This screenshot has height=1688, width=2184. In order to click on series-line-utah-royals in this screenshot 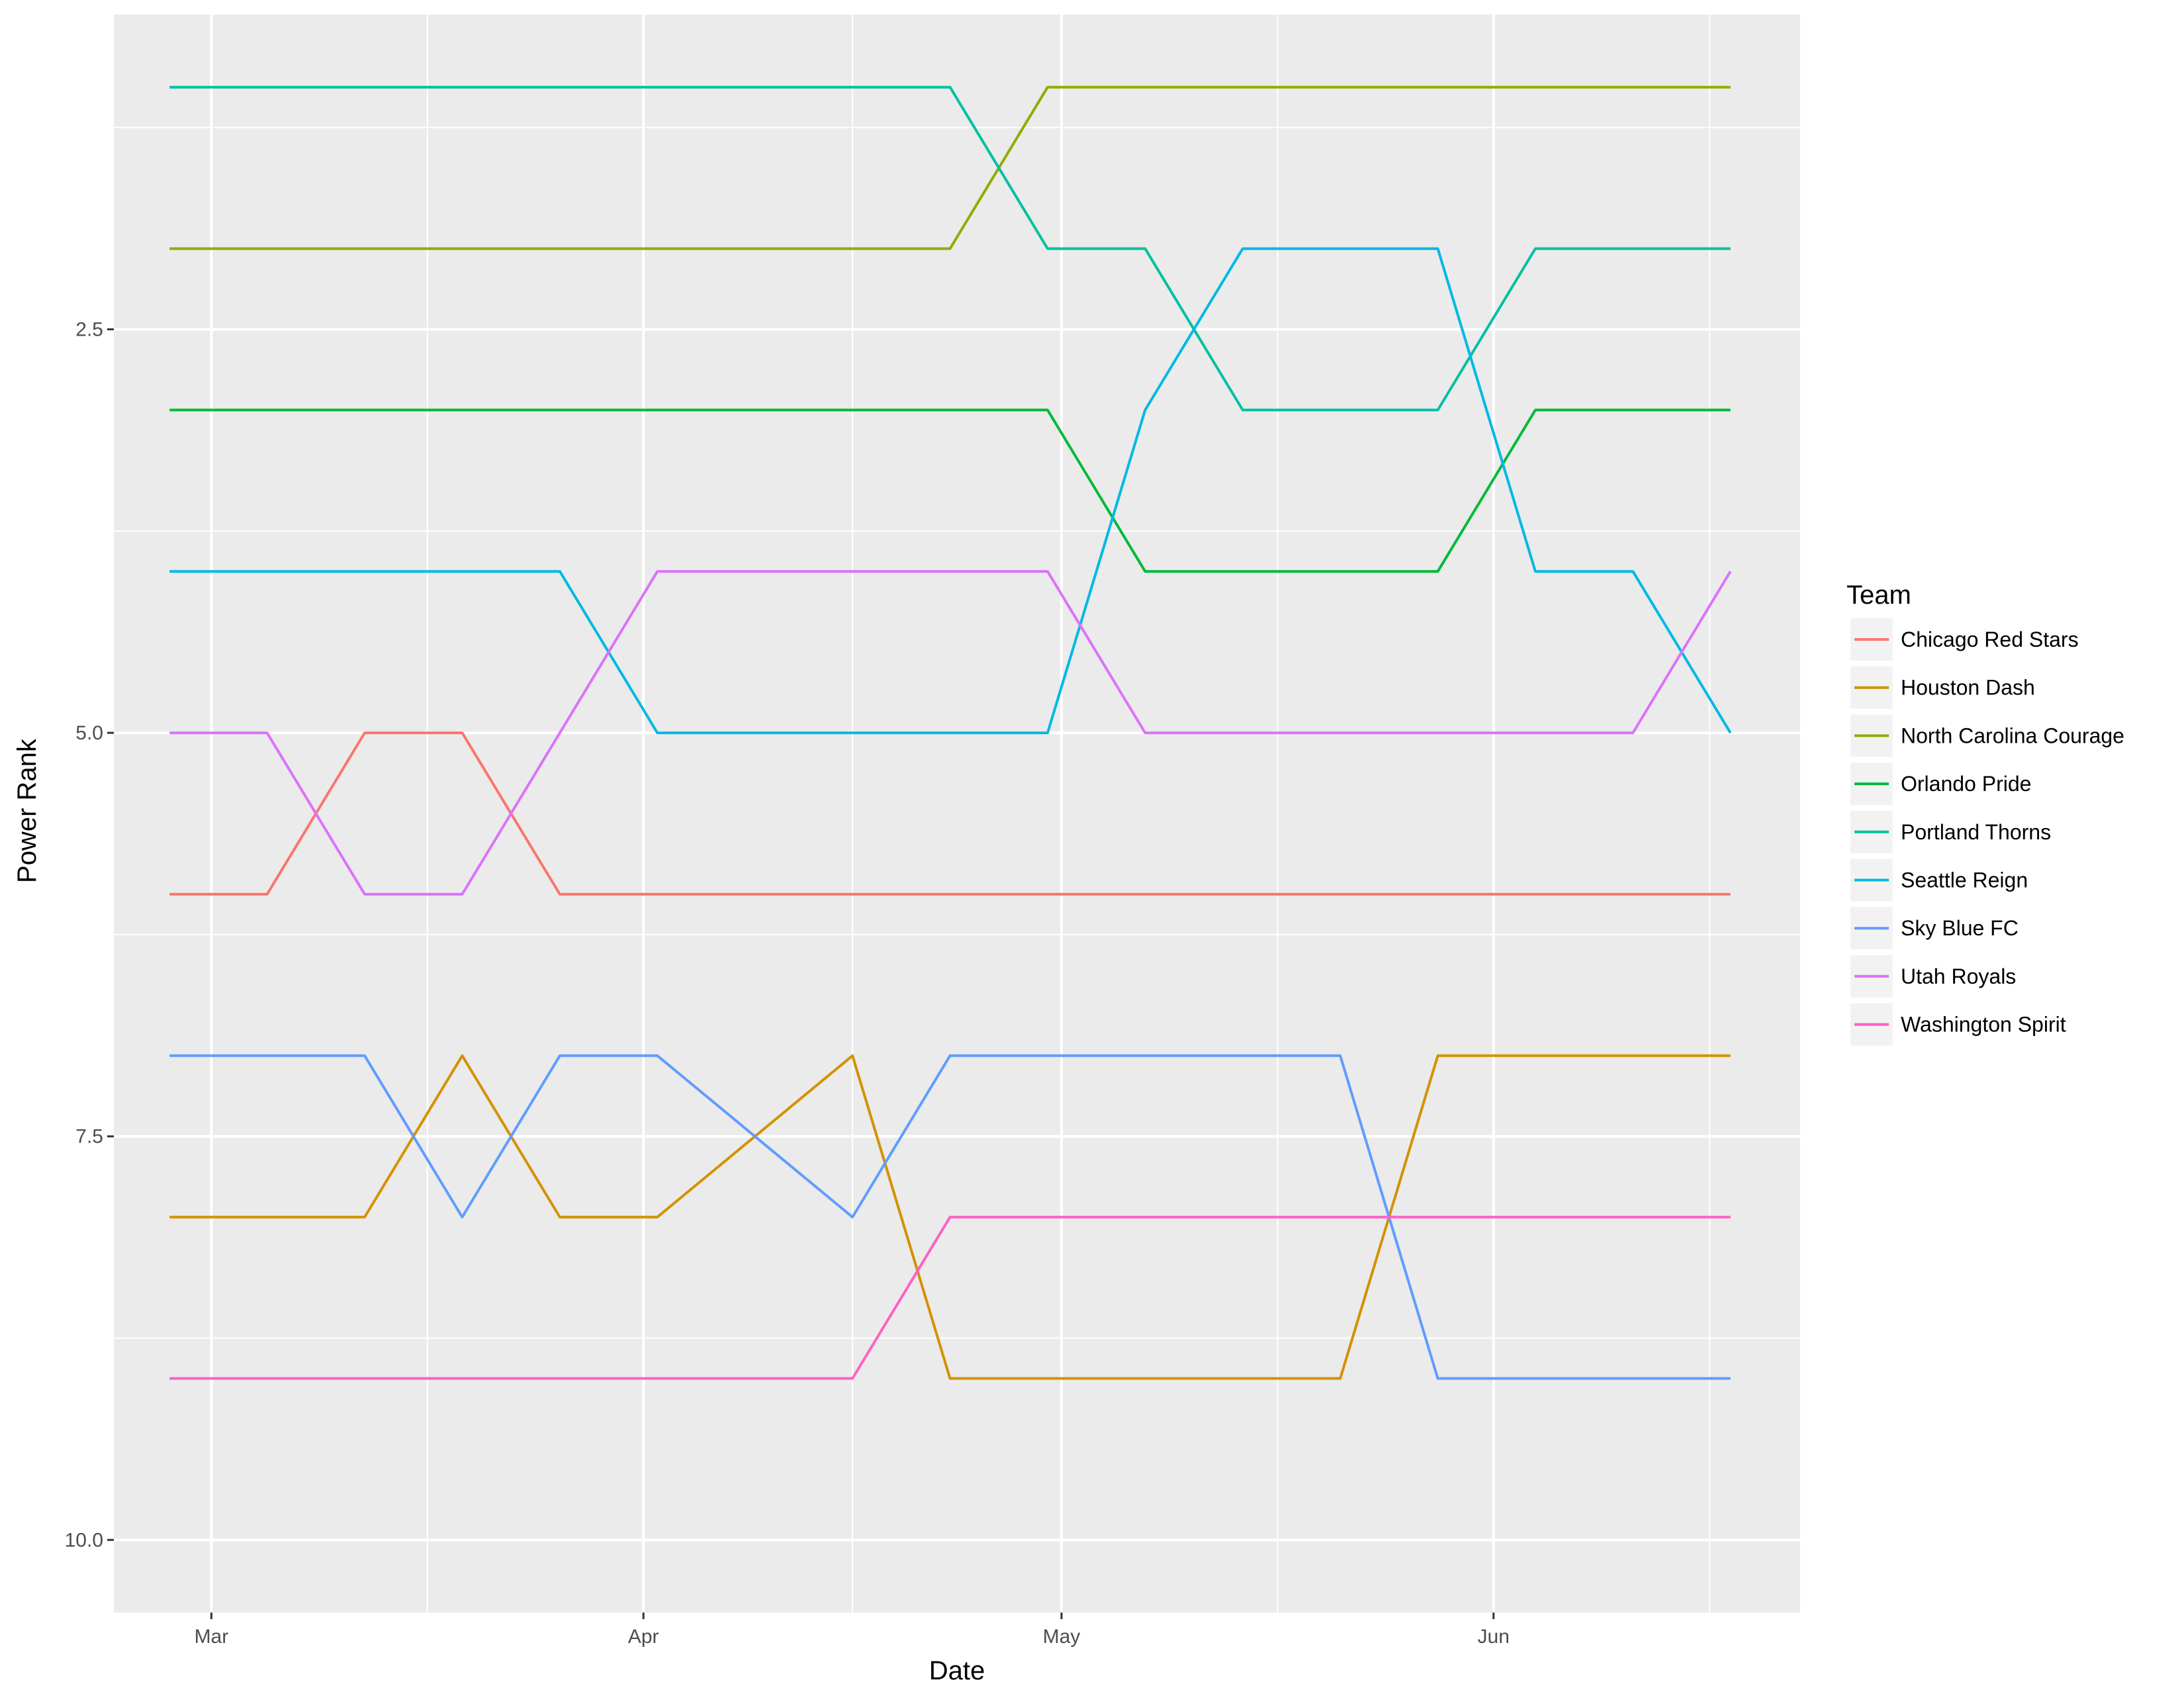, I will do `click(950, 733)`.